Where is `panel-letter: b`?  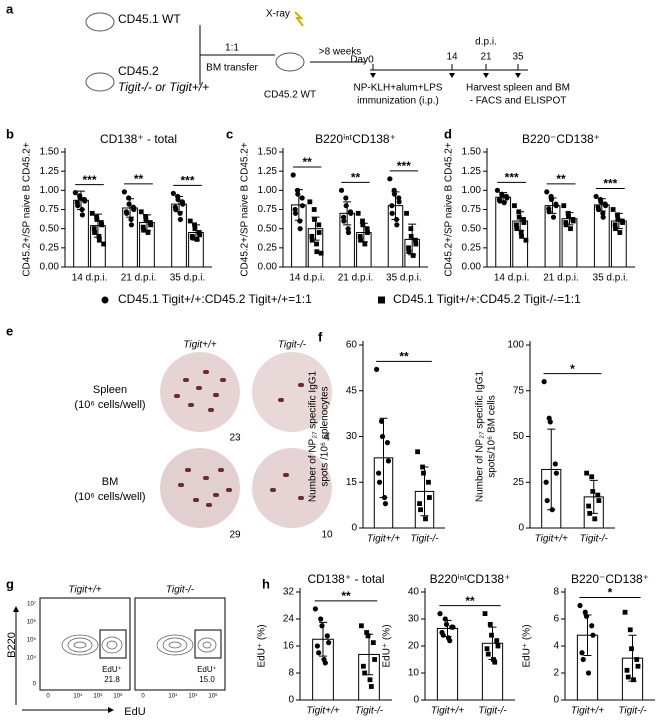
panel-letter: b is located at coordinates (10, 133).